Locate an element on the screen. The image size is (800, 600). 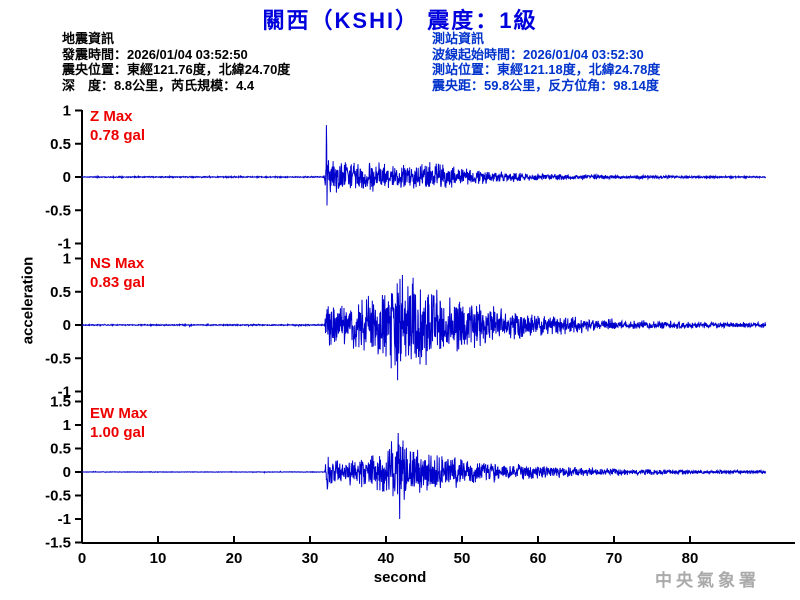
x-tick-label: 30 is located at coordinates (310, 558).